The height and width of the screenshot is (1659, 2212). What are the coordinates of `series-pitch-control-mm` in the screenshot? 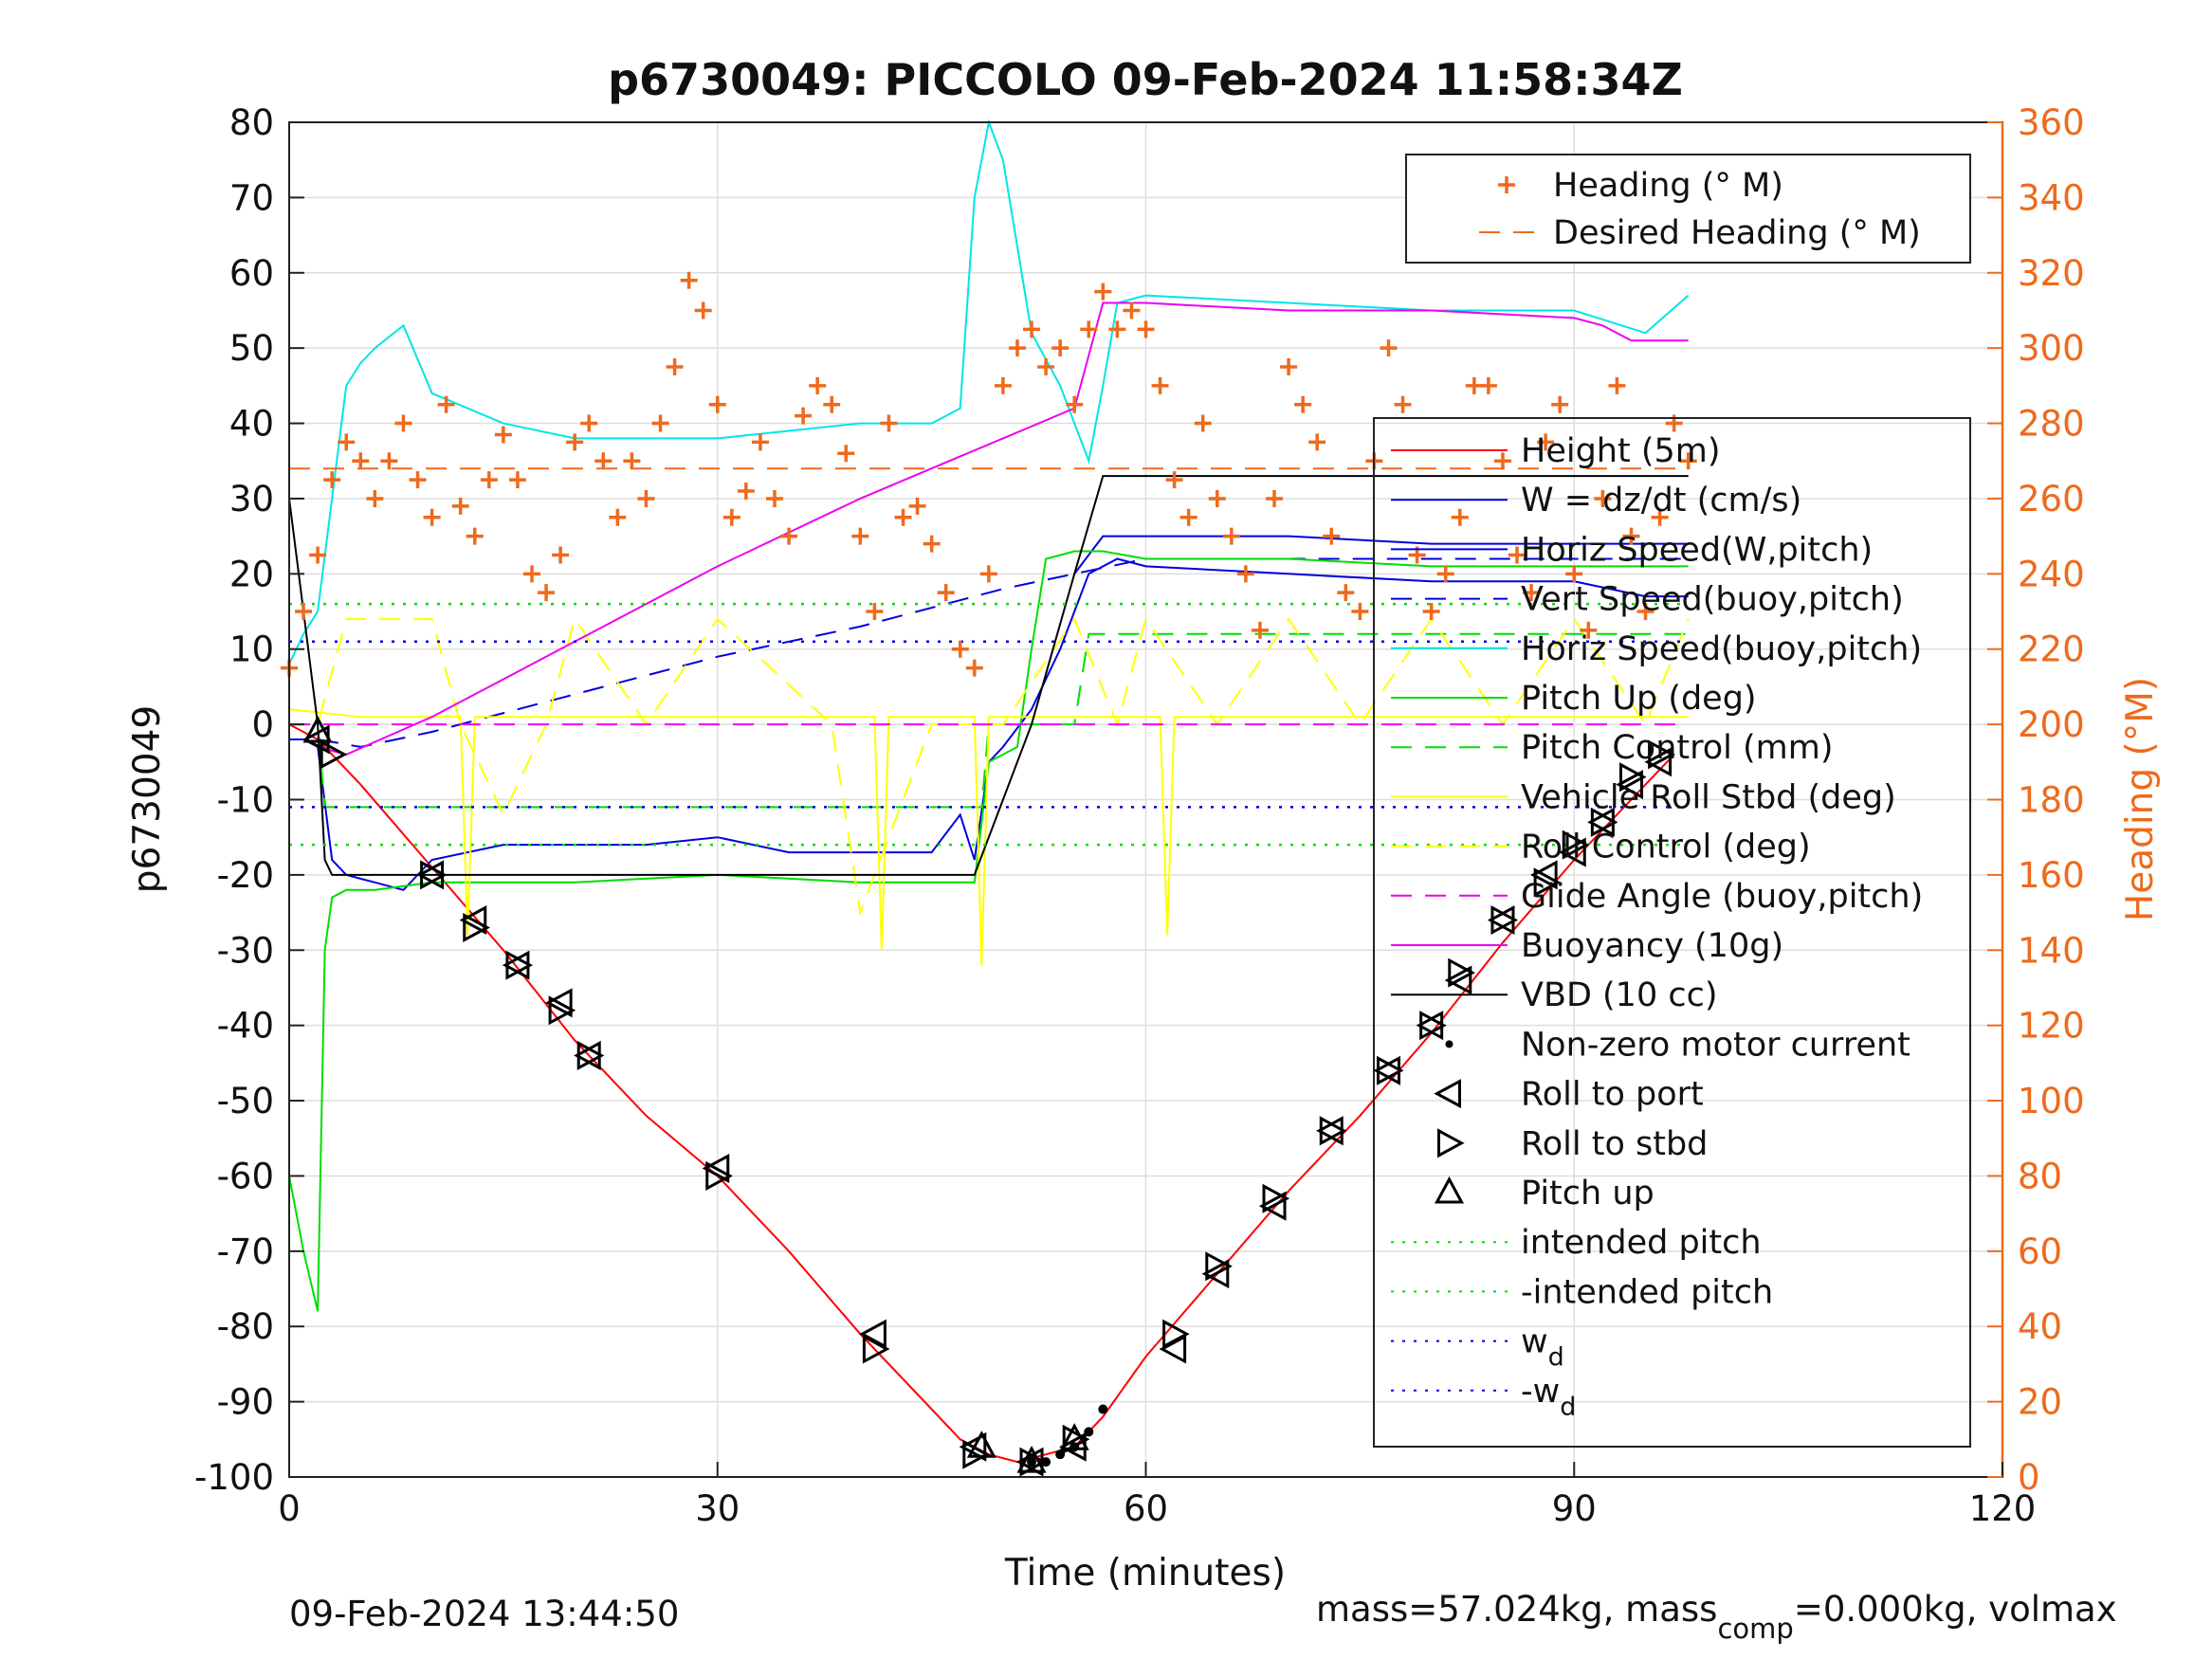 It's located at (989, 720).